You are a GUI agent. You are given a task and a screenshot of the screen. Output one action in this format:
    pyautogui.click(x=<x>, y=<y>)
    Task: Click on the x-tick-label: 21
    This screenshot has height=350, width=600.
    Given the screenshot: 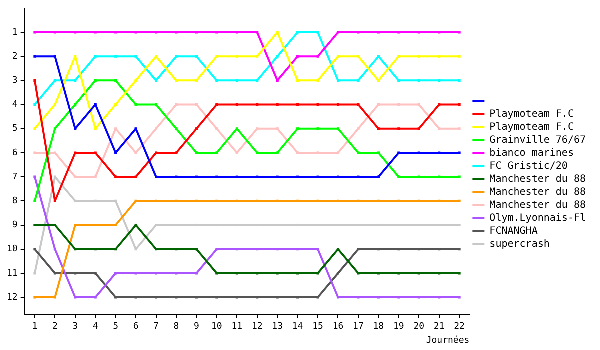 What is the action you would take?
    pyautogui.click(x=439, y=327)
    